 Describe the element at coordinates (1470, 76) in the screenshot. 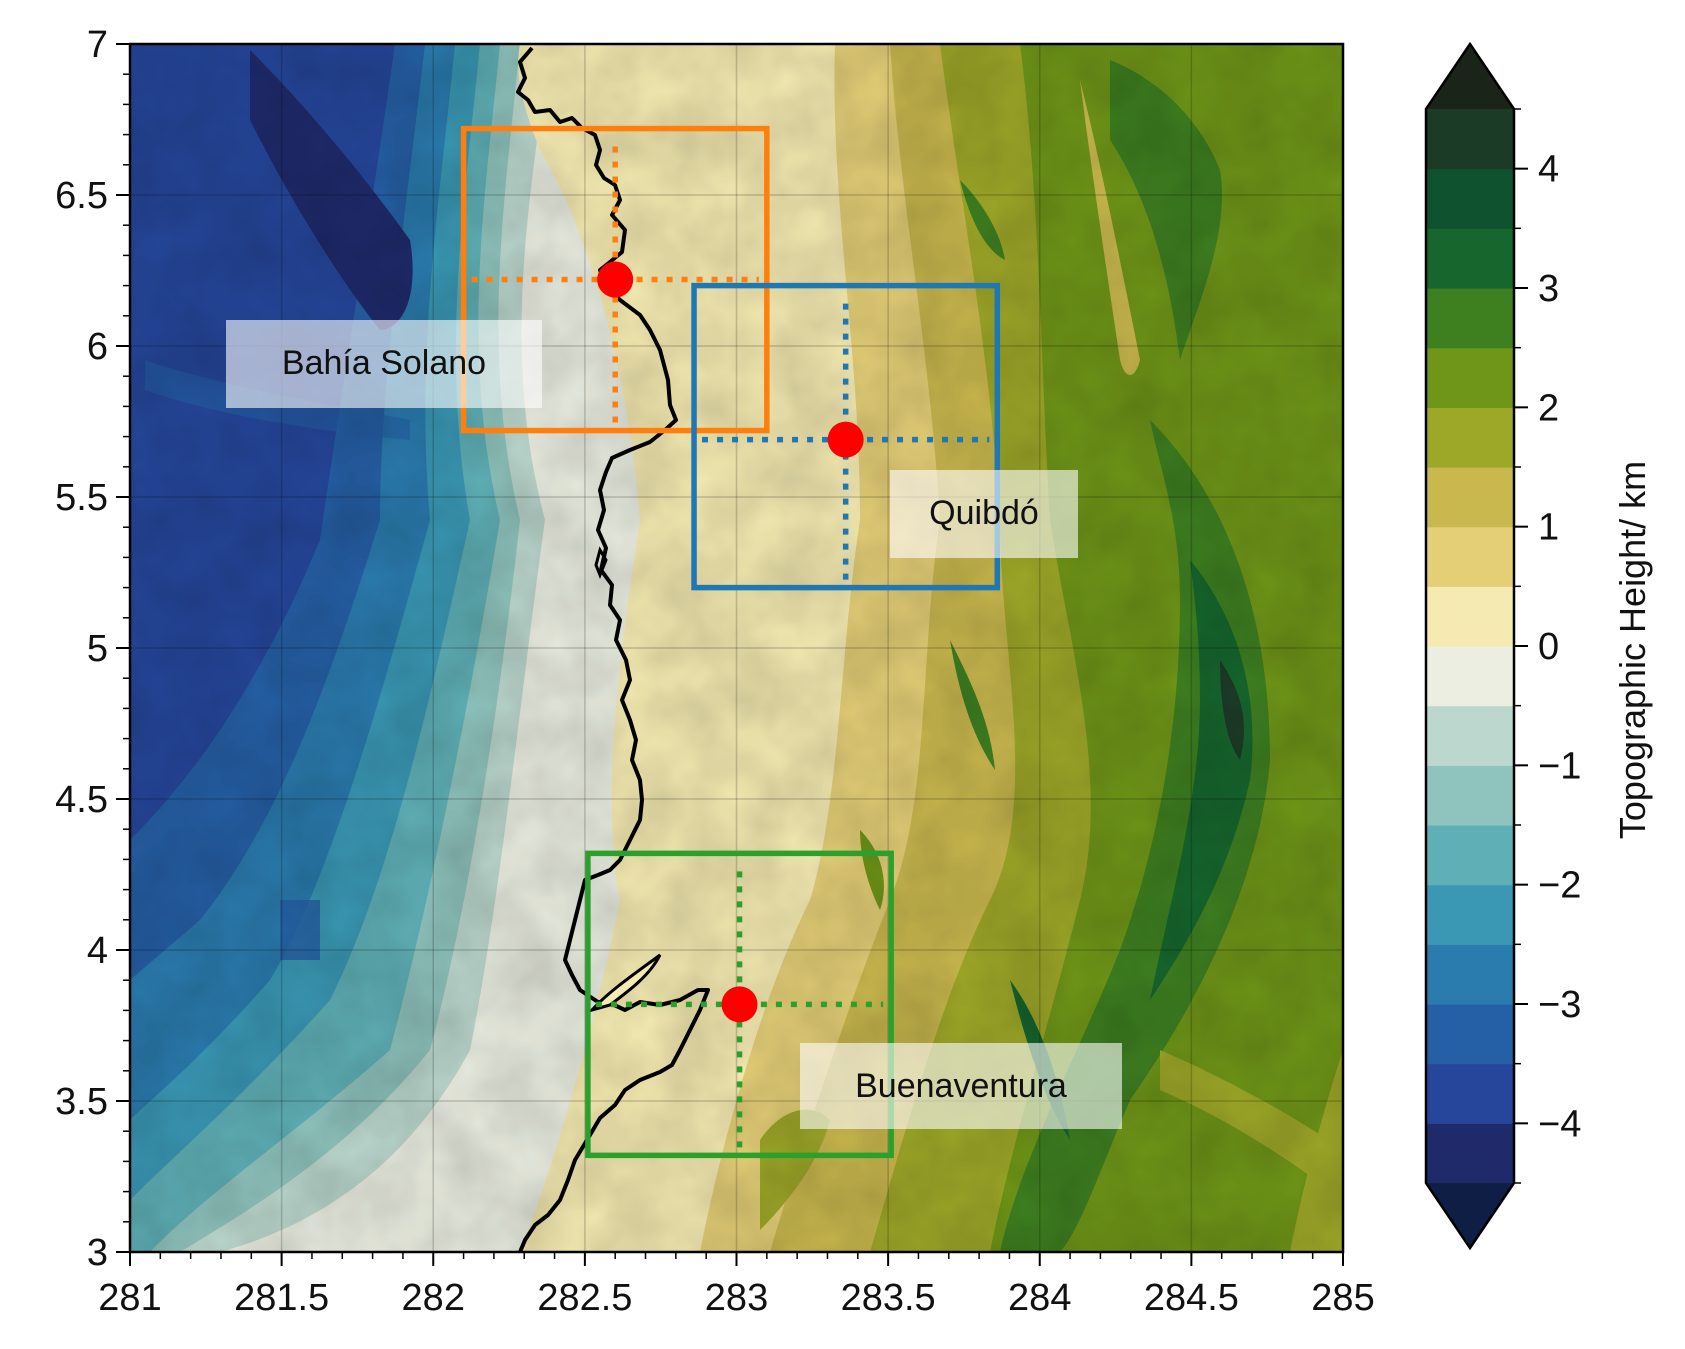

I see `colorbar-extend-over` at that location.